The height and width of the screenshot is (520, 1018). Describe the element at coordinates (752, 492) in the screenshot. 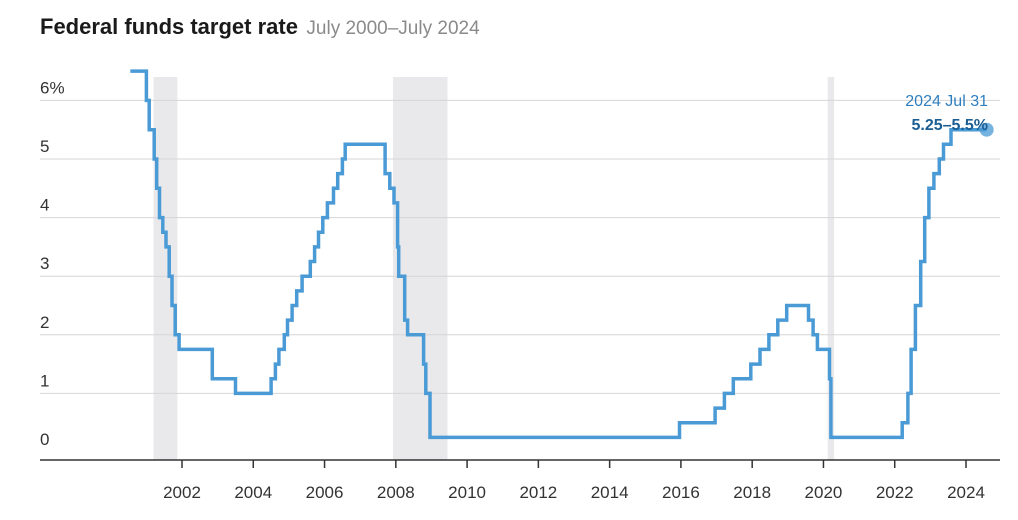

I see `x-tick-label: 2018` at that location.